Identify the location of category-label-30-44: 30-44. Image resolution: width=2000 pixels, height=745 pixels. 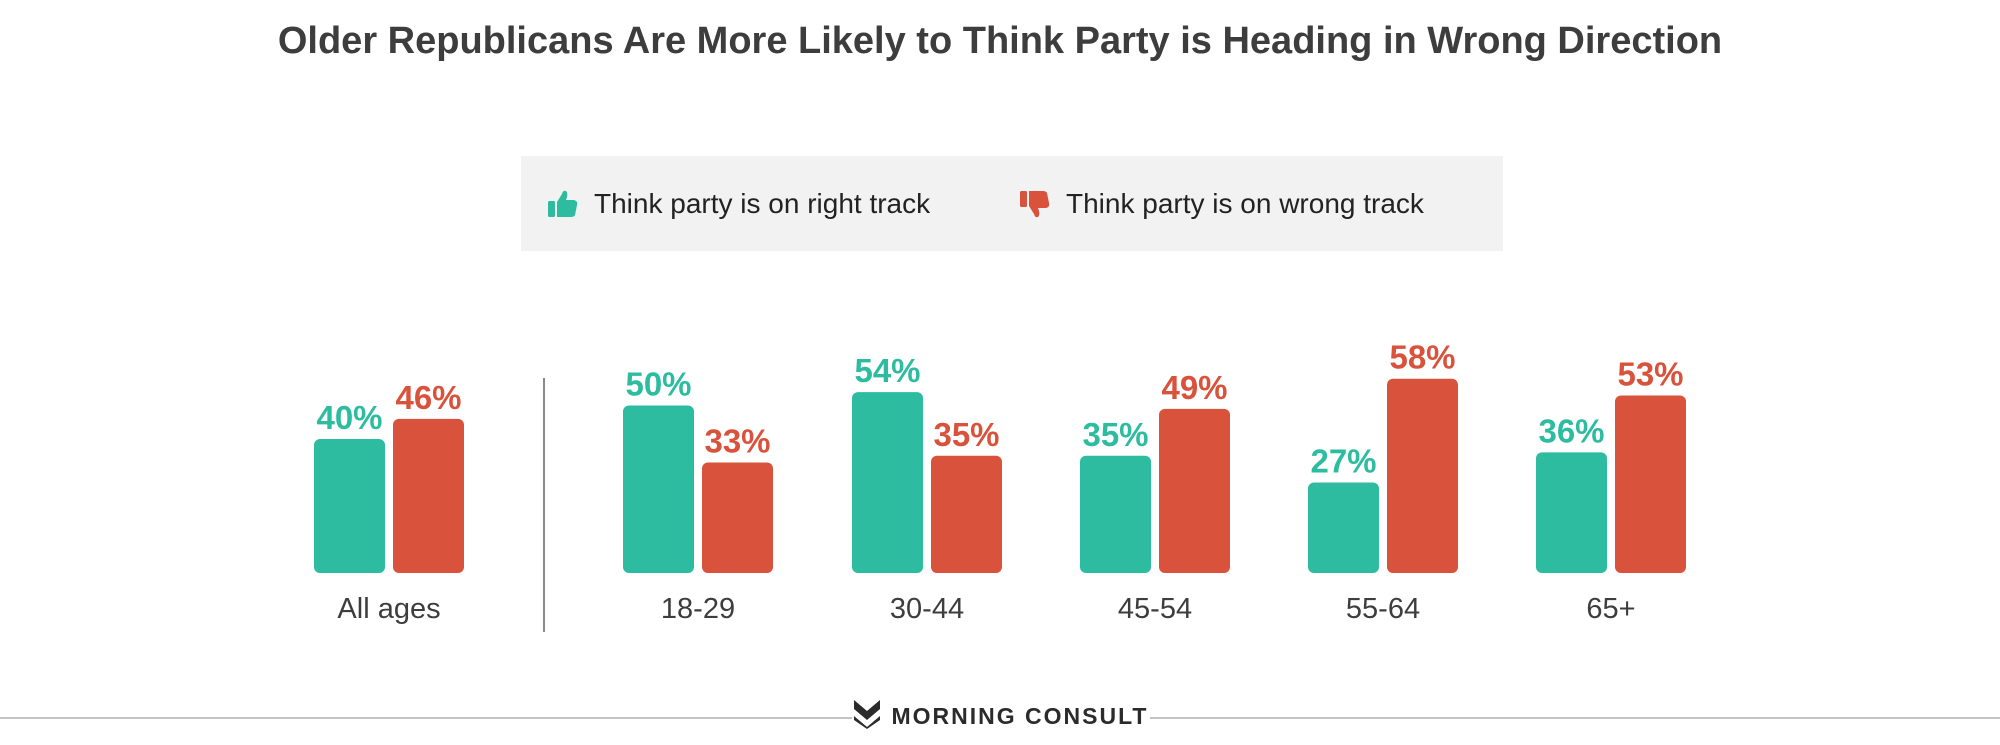
(927, 609).